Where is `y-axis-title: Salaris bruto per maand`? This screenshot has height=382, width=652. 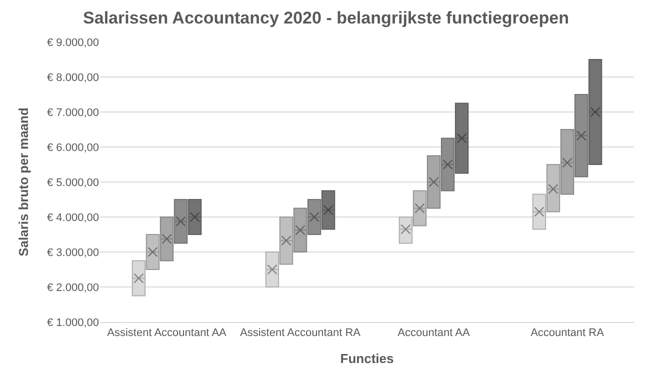 y-axis-title: Salaris bruto per maand is located at coordinates (23, 182).